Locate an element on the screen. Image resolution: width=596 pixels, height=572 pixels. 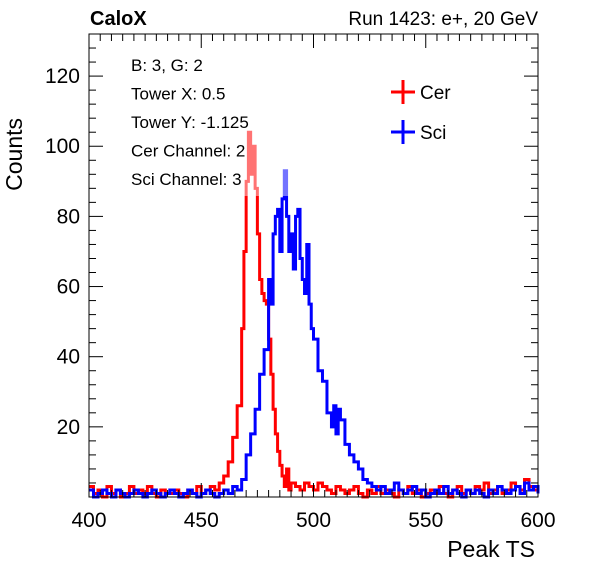
header-left: CaloX is located at coordinates (118, 19).